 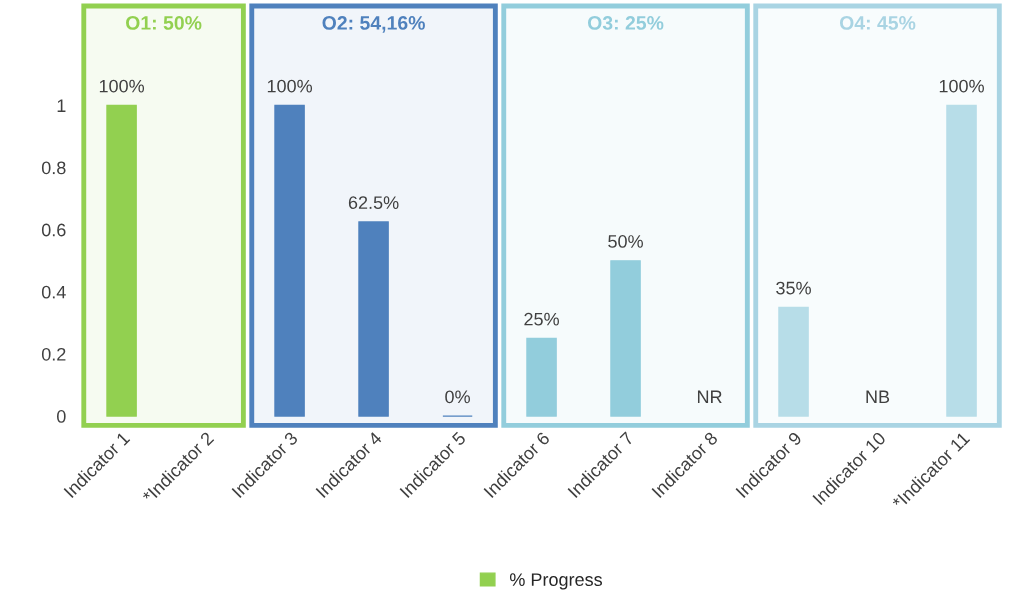 What do you see at coordinates (164, 23) in the screenshot?
I see `band-label: O1: 50%` at bounding box center [164, 23].